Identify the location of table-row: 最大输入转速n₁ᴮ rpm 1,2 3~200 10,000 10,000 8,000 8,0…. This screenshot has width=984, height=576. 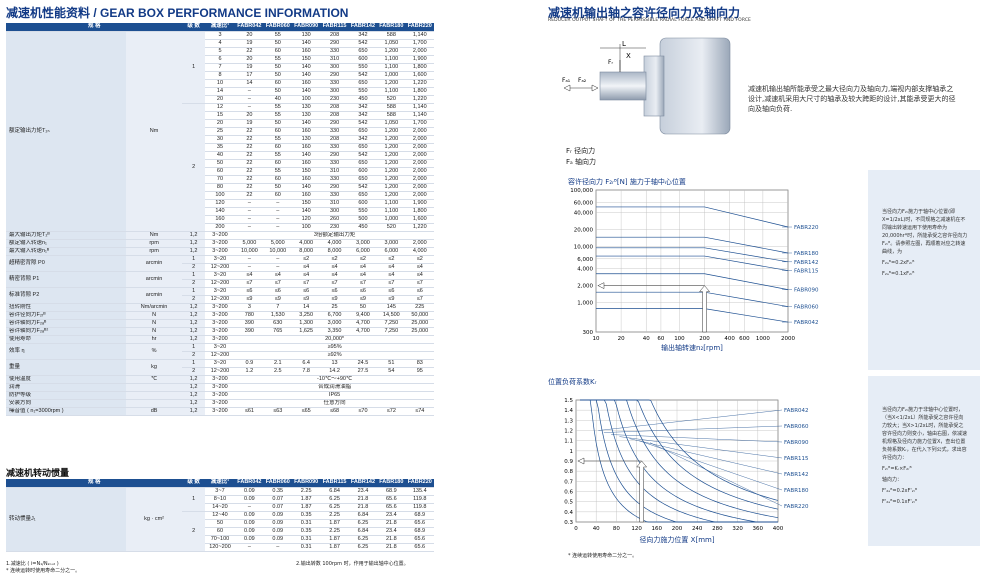
(220, 251).